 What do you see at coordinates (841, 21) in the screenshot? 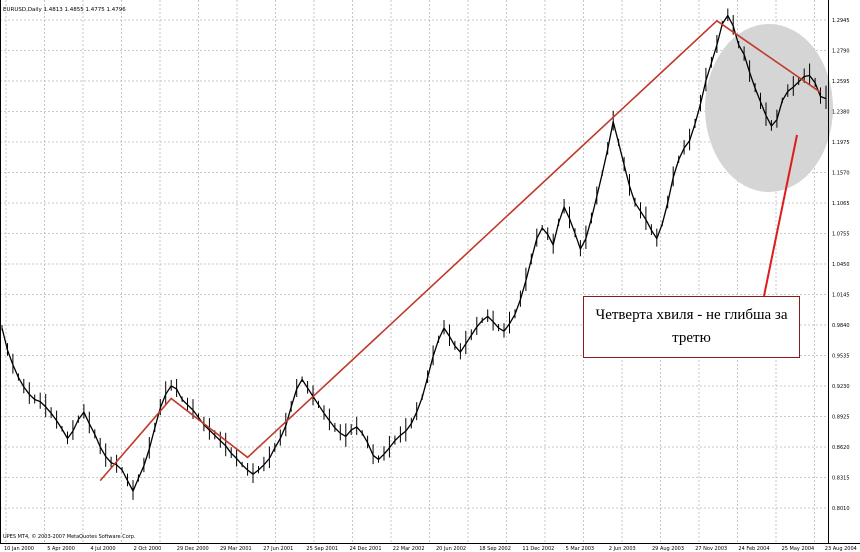
I see `y-tick-label: 1.2945` at bounding box center [841, 21].